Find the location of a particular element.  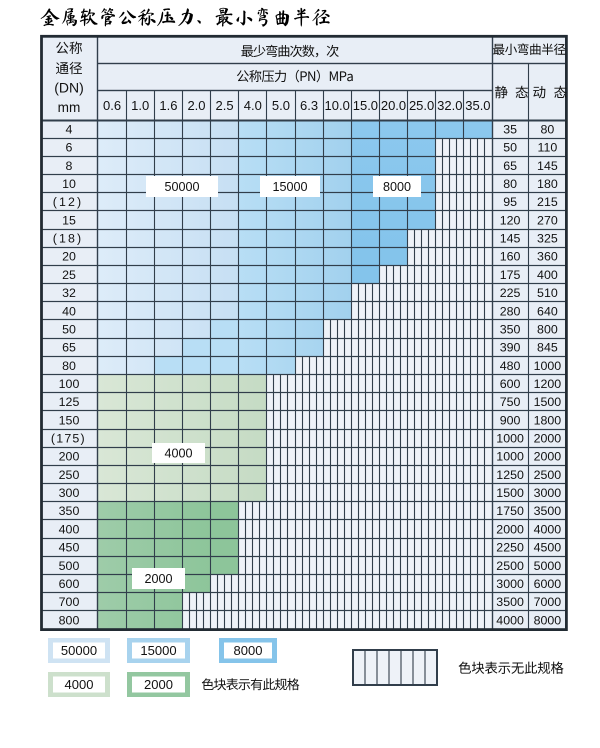

svg-text: (175) is located at coordinates (68, 439).